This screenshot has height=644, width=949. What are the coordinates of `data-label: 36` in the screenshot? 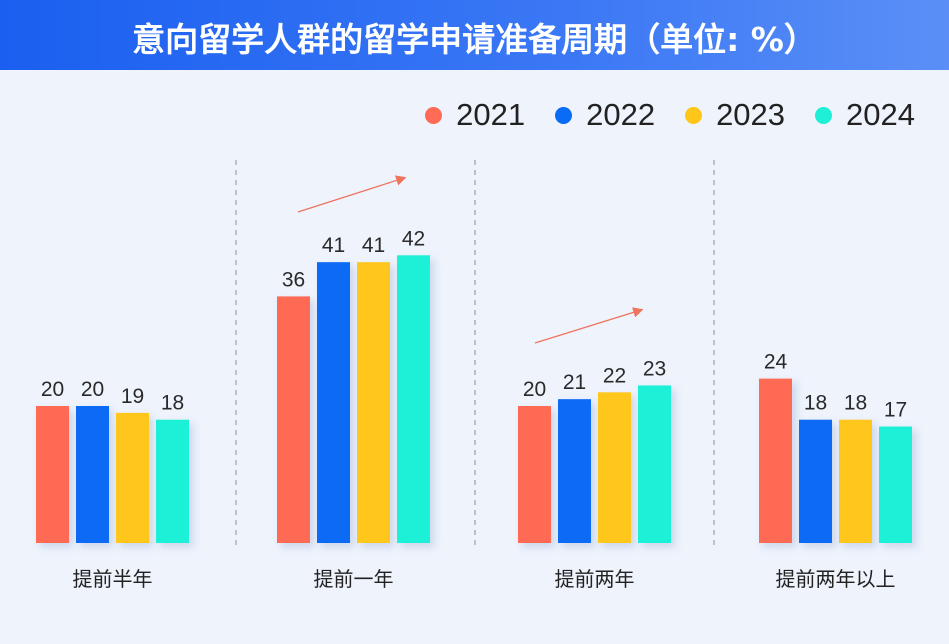 It's located at (293, 279).